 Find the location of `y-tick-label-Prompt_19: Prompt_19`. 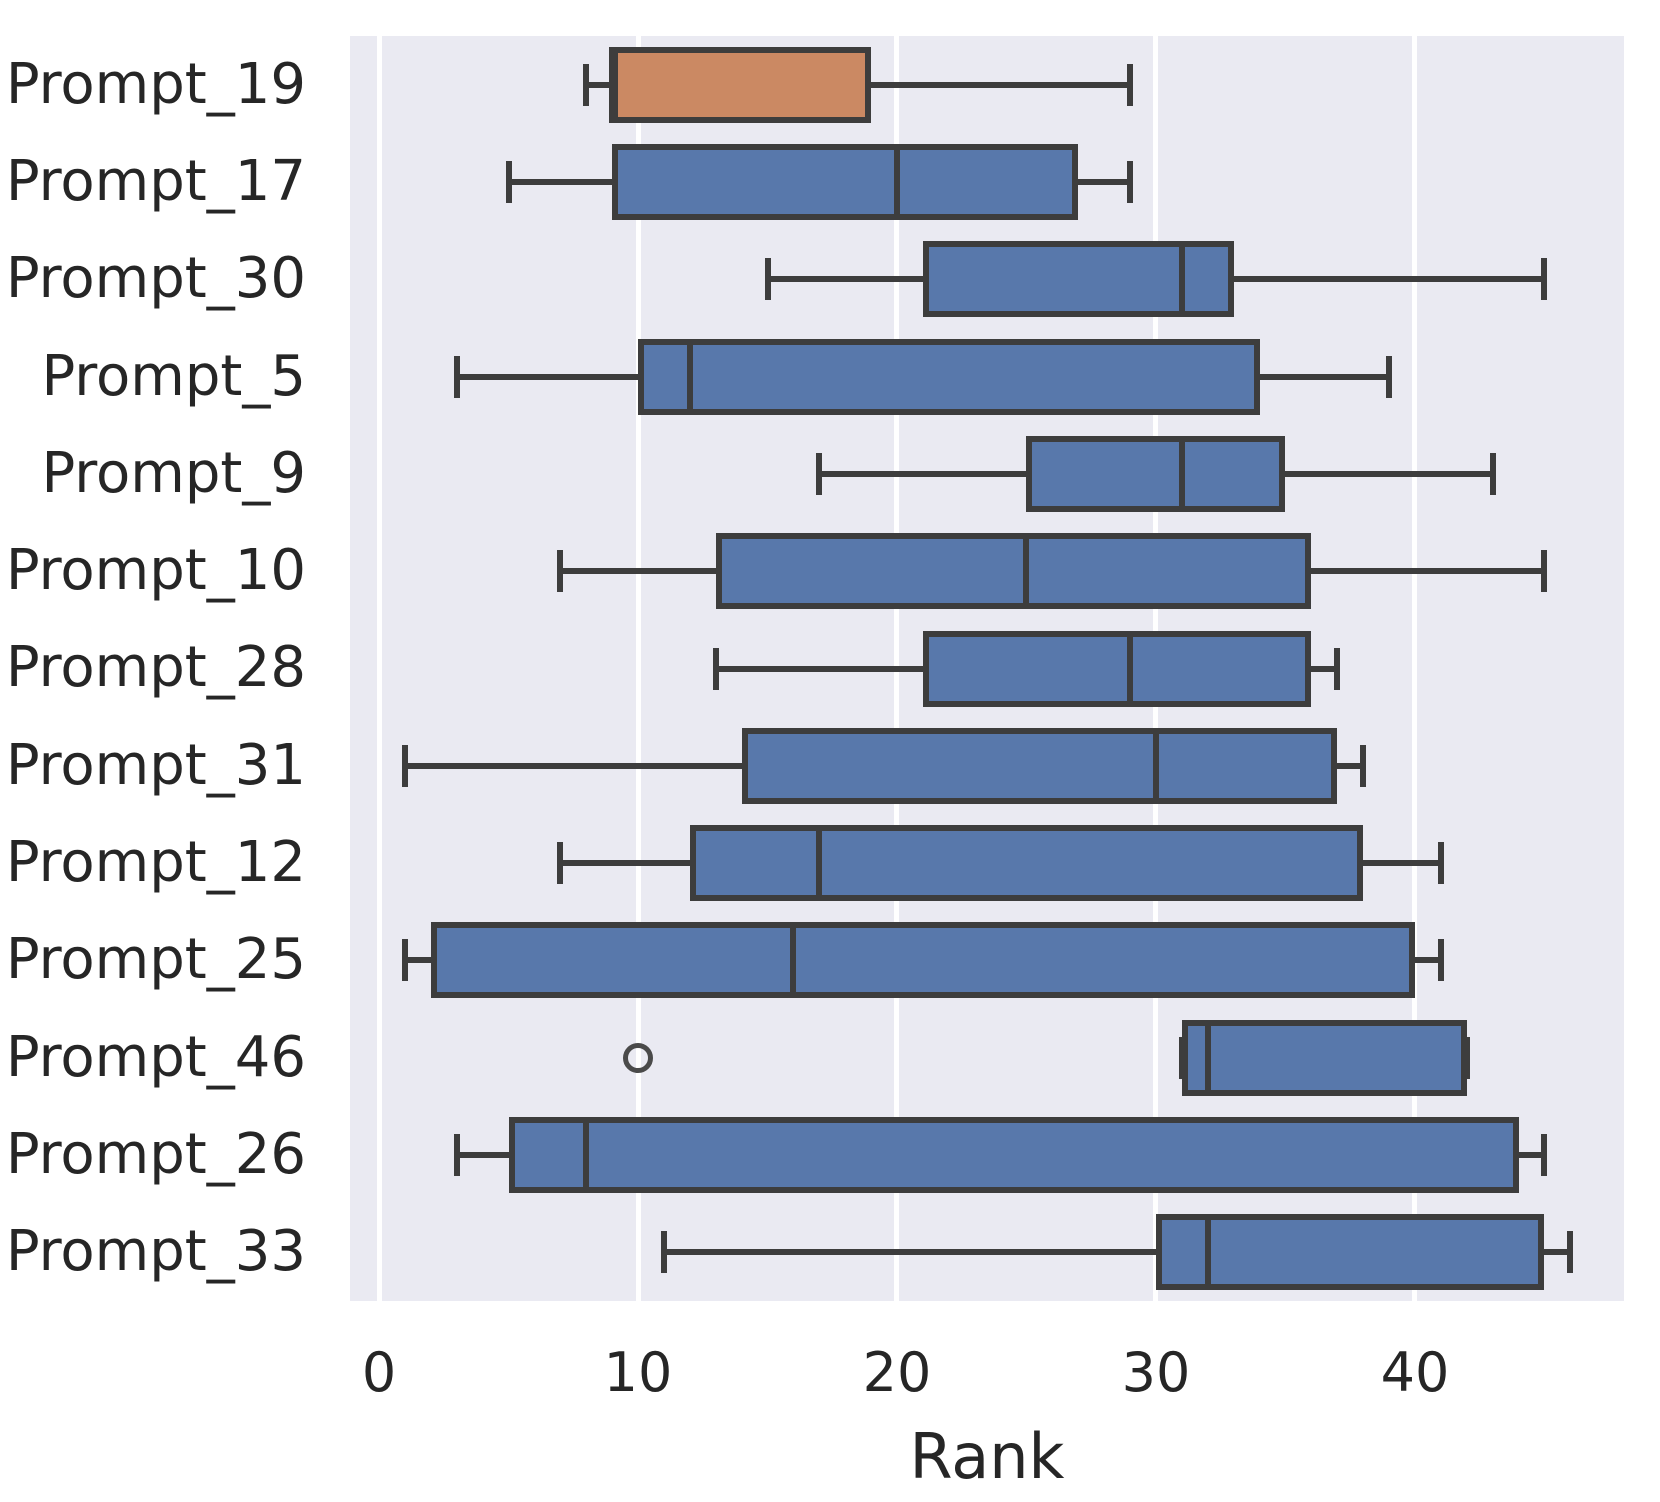

y-tick-label-Prompt_19: Prompt_19 is located at coordinates (155, 84).